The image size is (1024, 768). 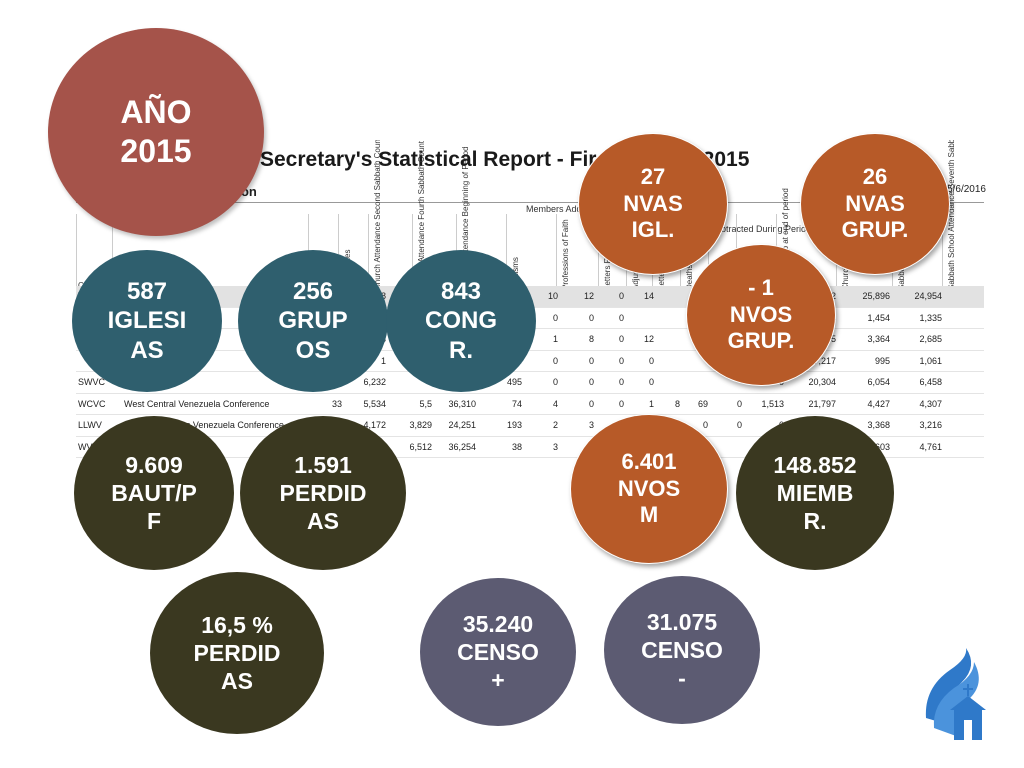 I want to click on new-members-circle: 6.401 NVOS M, so click(x=649, y=489).